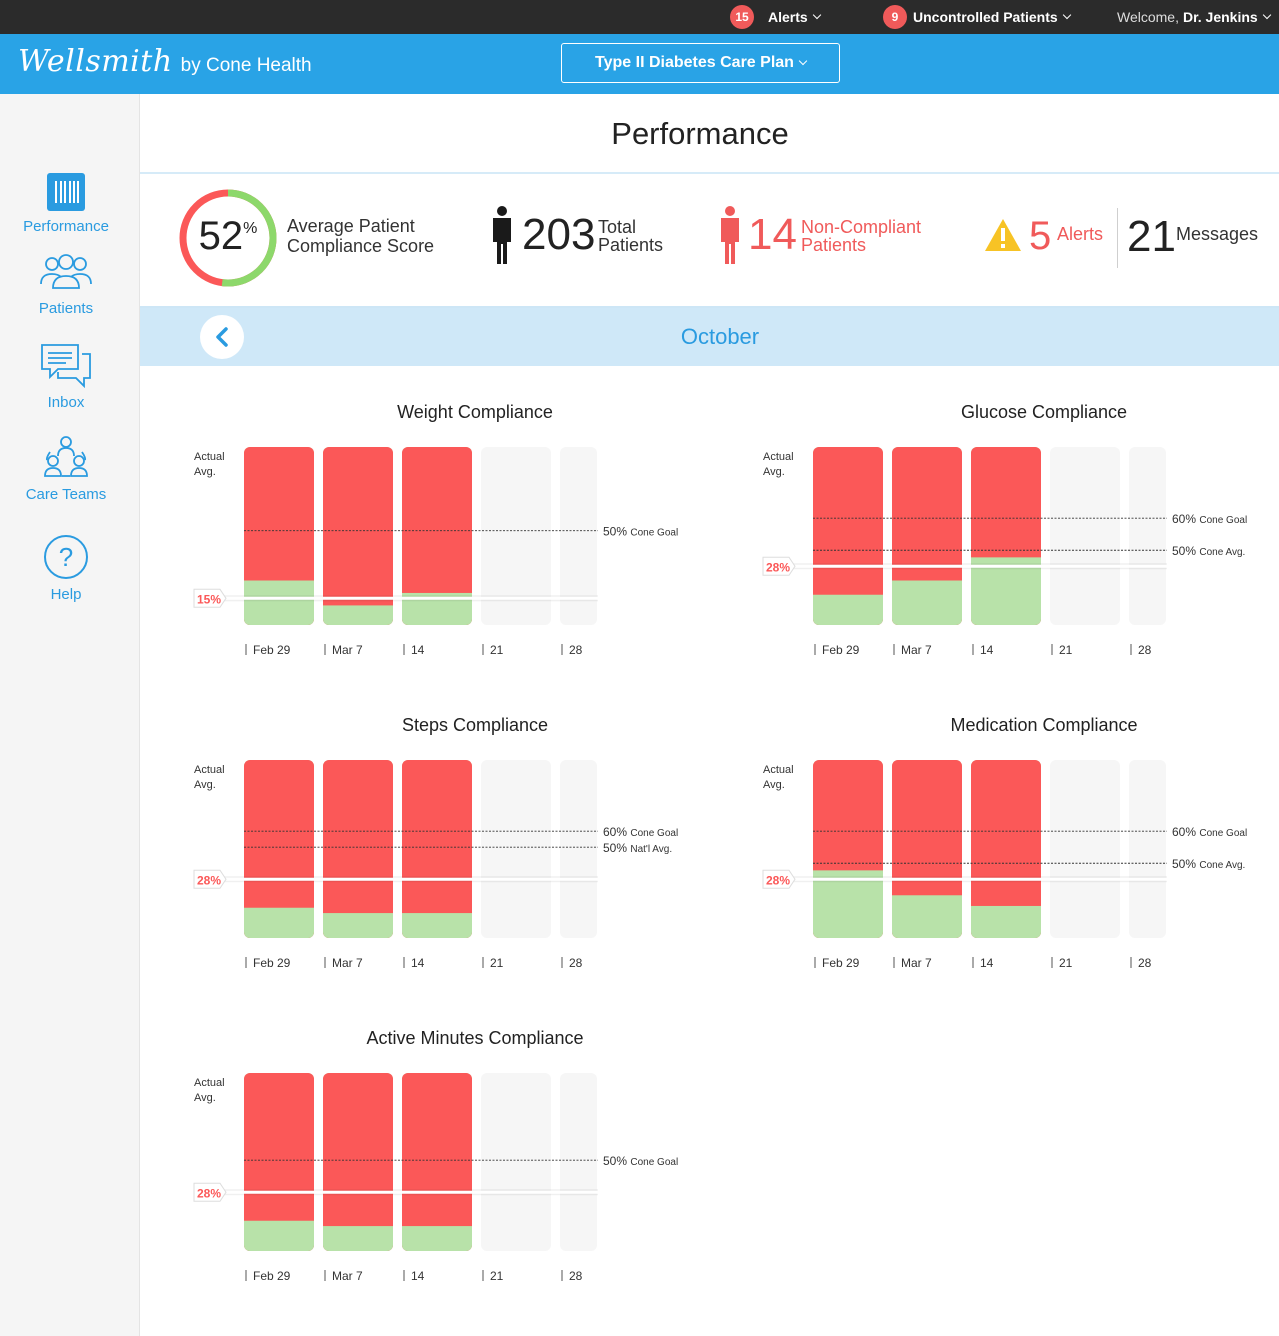 This screenshot has height=1336, width=1279. What do you see at coordinates (694, 62) in the screenshot?
I see `care-plan-label: Type II Diabetes Care Plan` at bounding box center [694, 62].